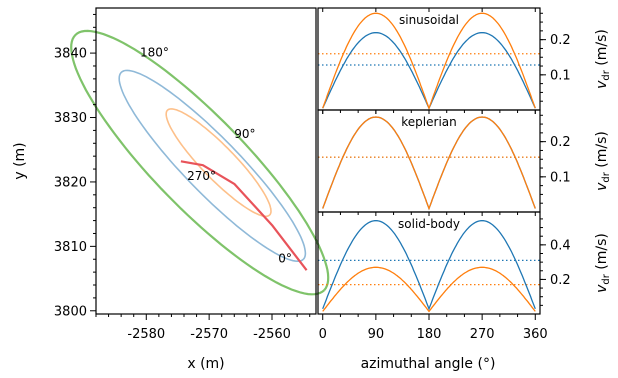 The width and height of the screenshot is (618, 378). I want to click on x-tick-label: 90, so click(376, 334).